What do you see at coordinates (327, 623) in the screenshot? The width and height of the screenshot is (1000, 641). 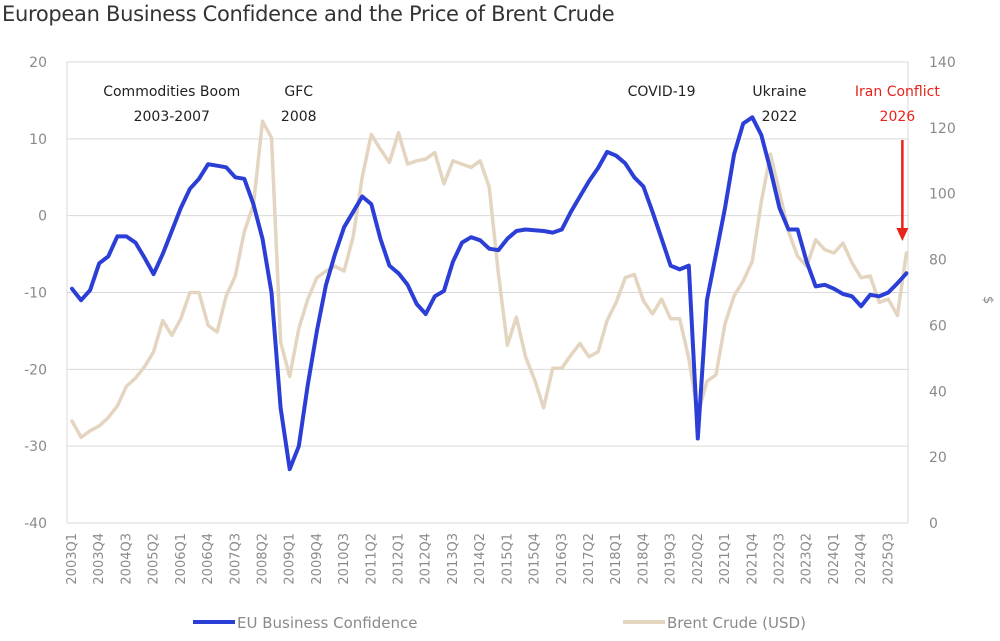 I see `legend-label-eu-confidence: EU Business Confidence` at bounding box center [327, 623].